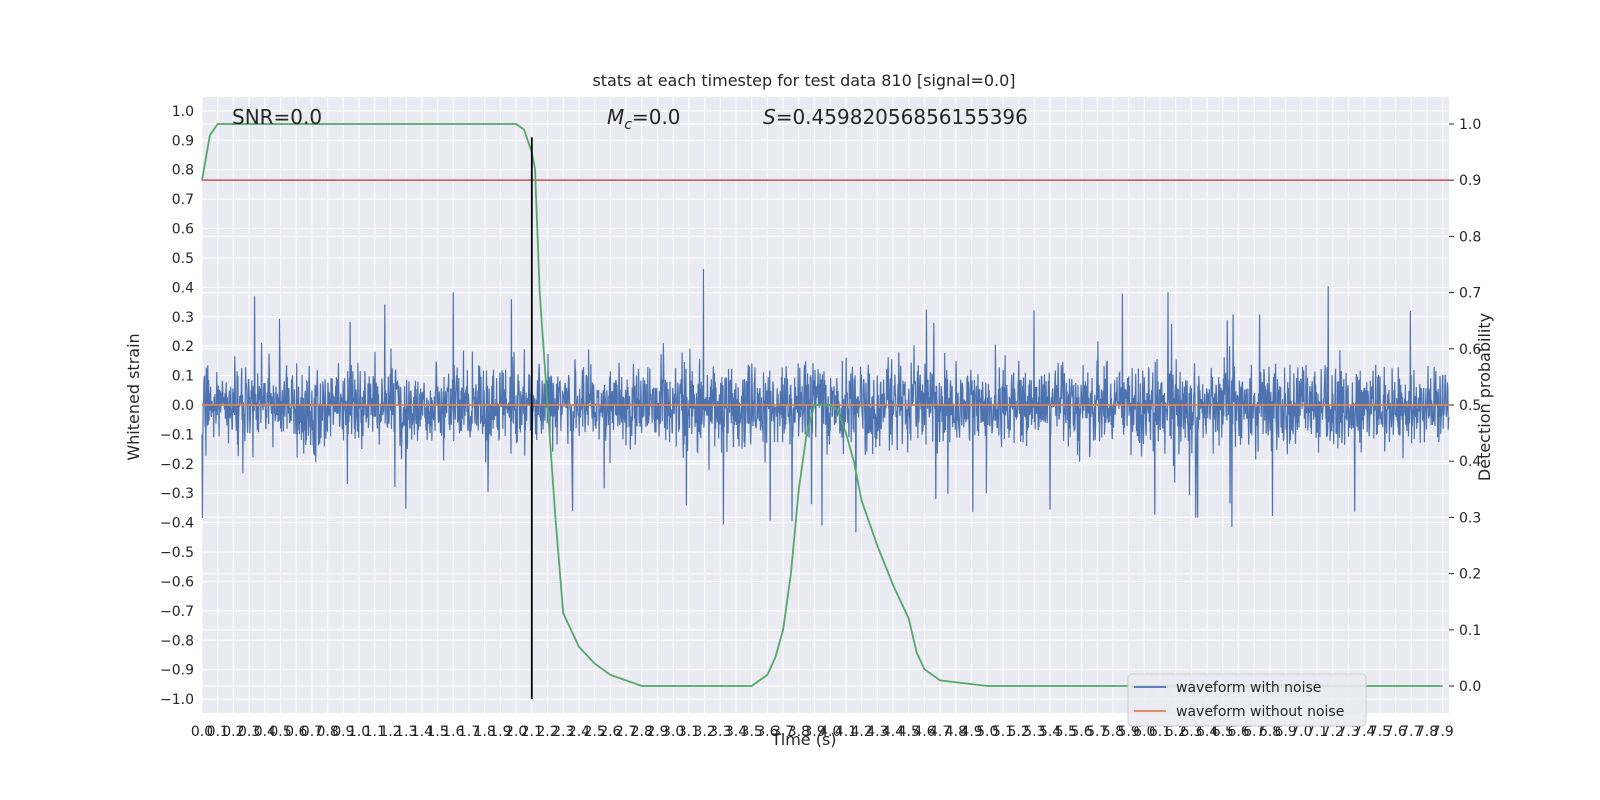 Image resolution: width=1600 pixels, height=800 pixels. Describe the element at coordinates (563, 732) in the screenshot. I see `x-tick-label: 2.3` at that location.